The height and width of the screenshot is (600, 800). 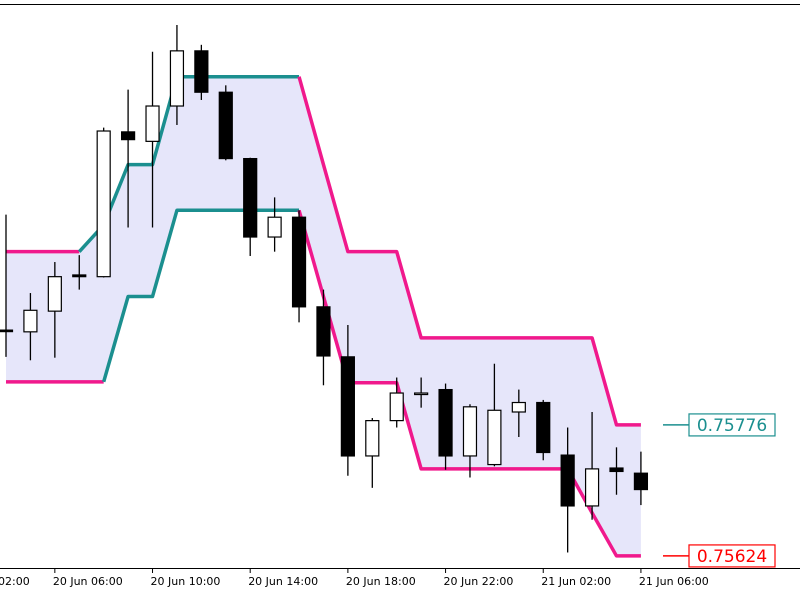 I want to click on price-label: 0.75624, so click(x=732, y=557).